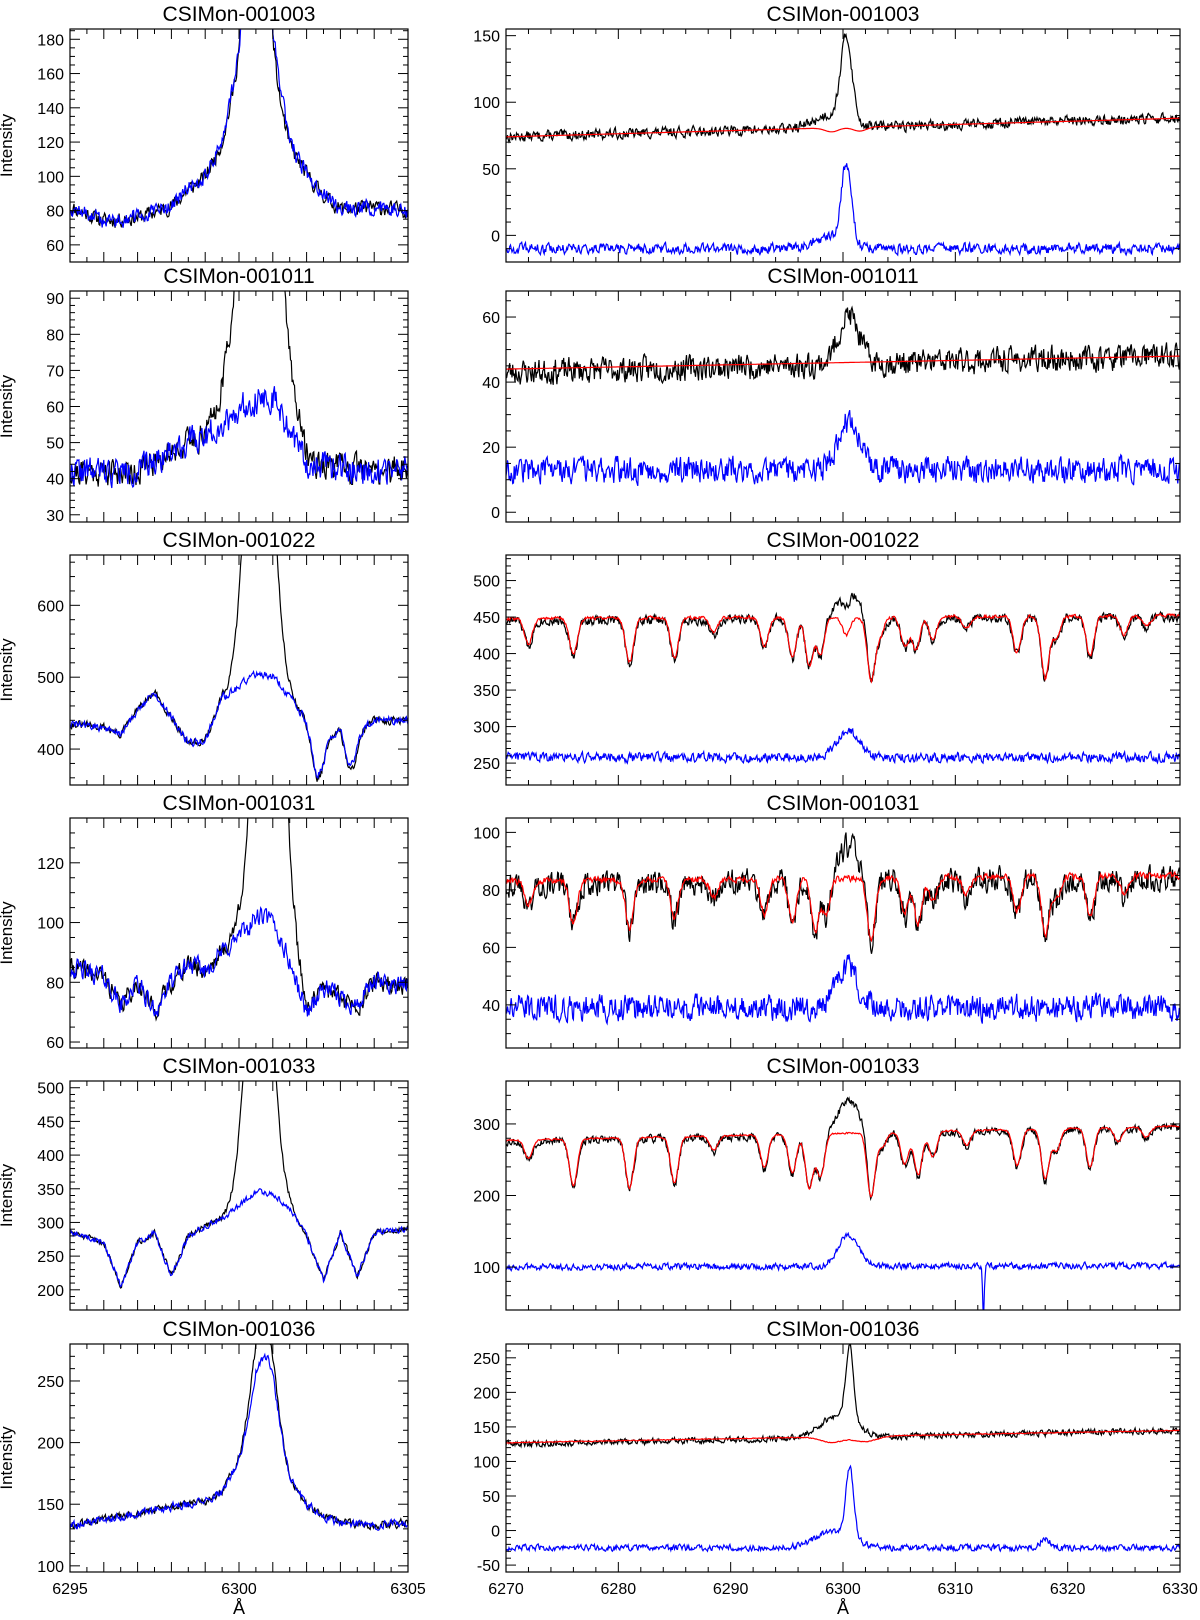 The width and height of the screenshot is (1200, 1620). What do you see at coordinates (506, 1589) in the screenshot?
I see `x-tick-label: 6270` at bounding box center [506, 1589].